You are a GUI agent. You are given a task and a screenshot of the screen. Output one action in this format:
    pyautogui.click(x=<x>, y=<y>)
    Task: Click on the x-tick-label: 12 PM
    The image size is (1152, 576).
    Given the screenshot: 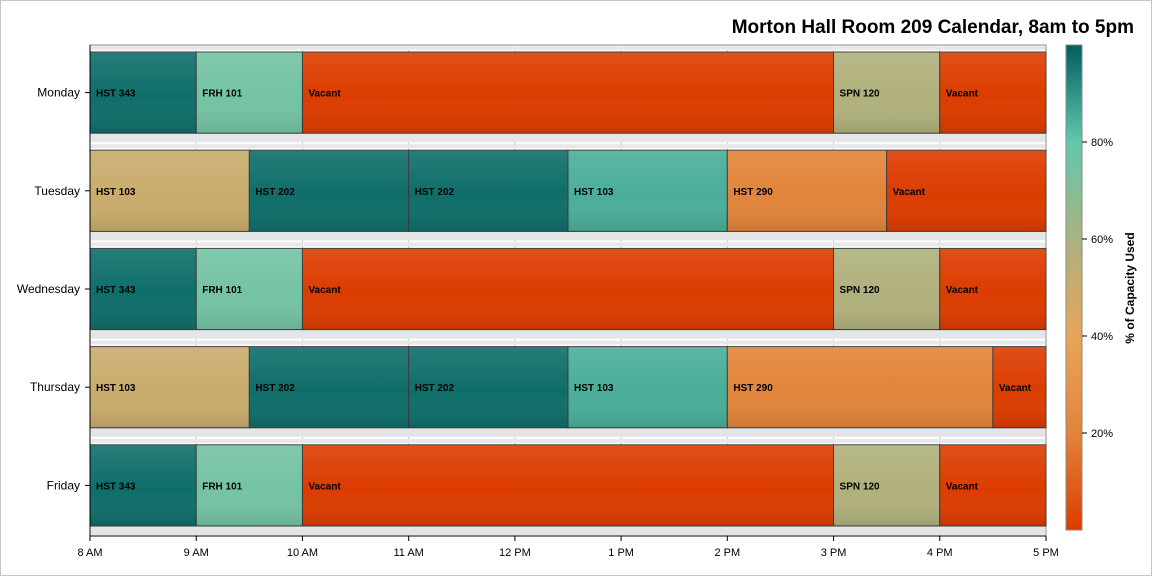 What is the action you would take?
    pyautogui.click(x=515, y=553)
    